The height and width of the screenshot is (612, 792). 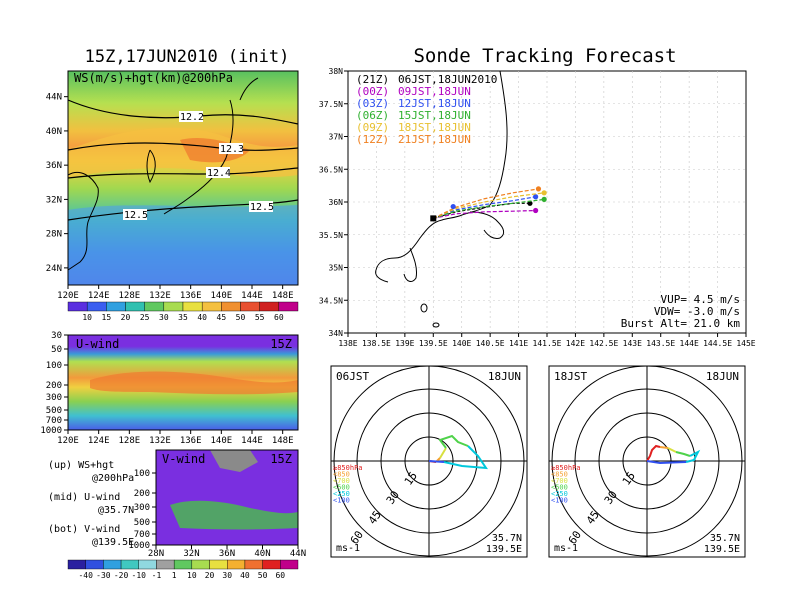 What do you see at coordinates (575, 343) in the screenshot?
I see `track-xtick-label: 142E` at bounding box center [575, 343].